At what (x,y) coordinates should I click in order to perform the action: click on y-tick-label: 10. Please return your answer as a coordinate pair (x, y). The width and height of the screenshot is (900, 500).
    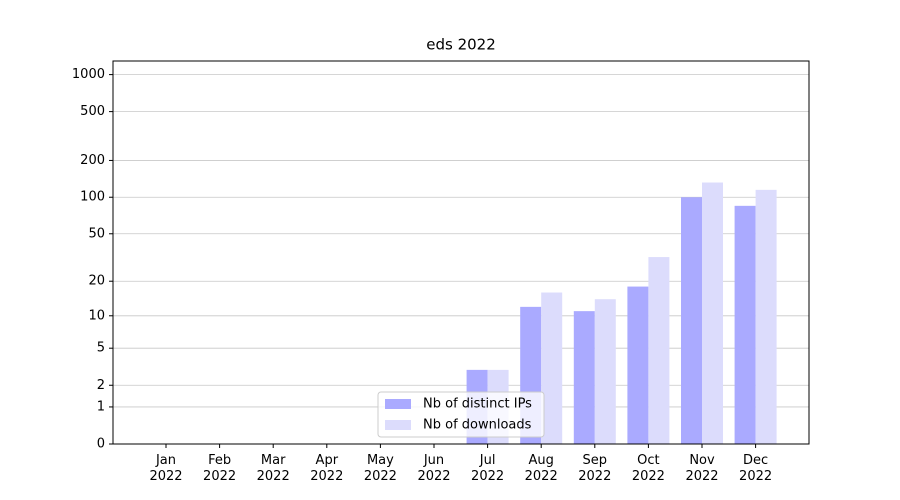
    Looking at the image, I should click on (96, 315).